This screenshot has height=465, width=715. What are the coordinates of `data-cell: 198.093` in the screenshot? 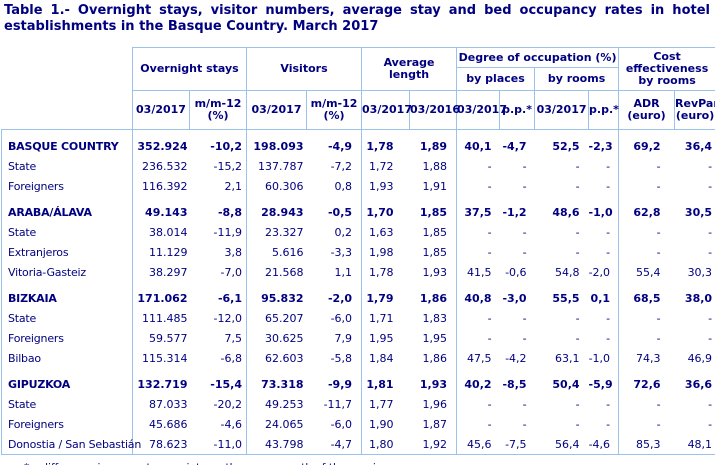 It's located at (278, 146).